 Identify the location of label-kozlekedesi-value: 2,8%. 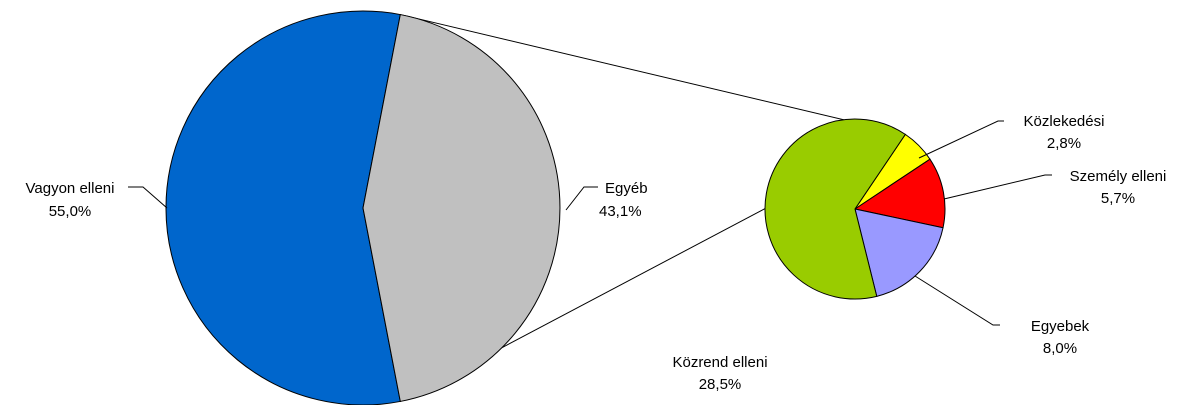
(1064, 143).